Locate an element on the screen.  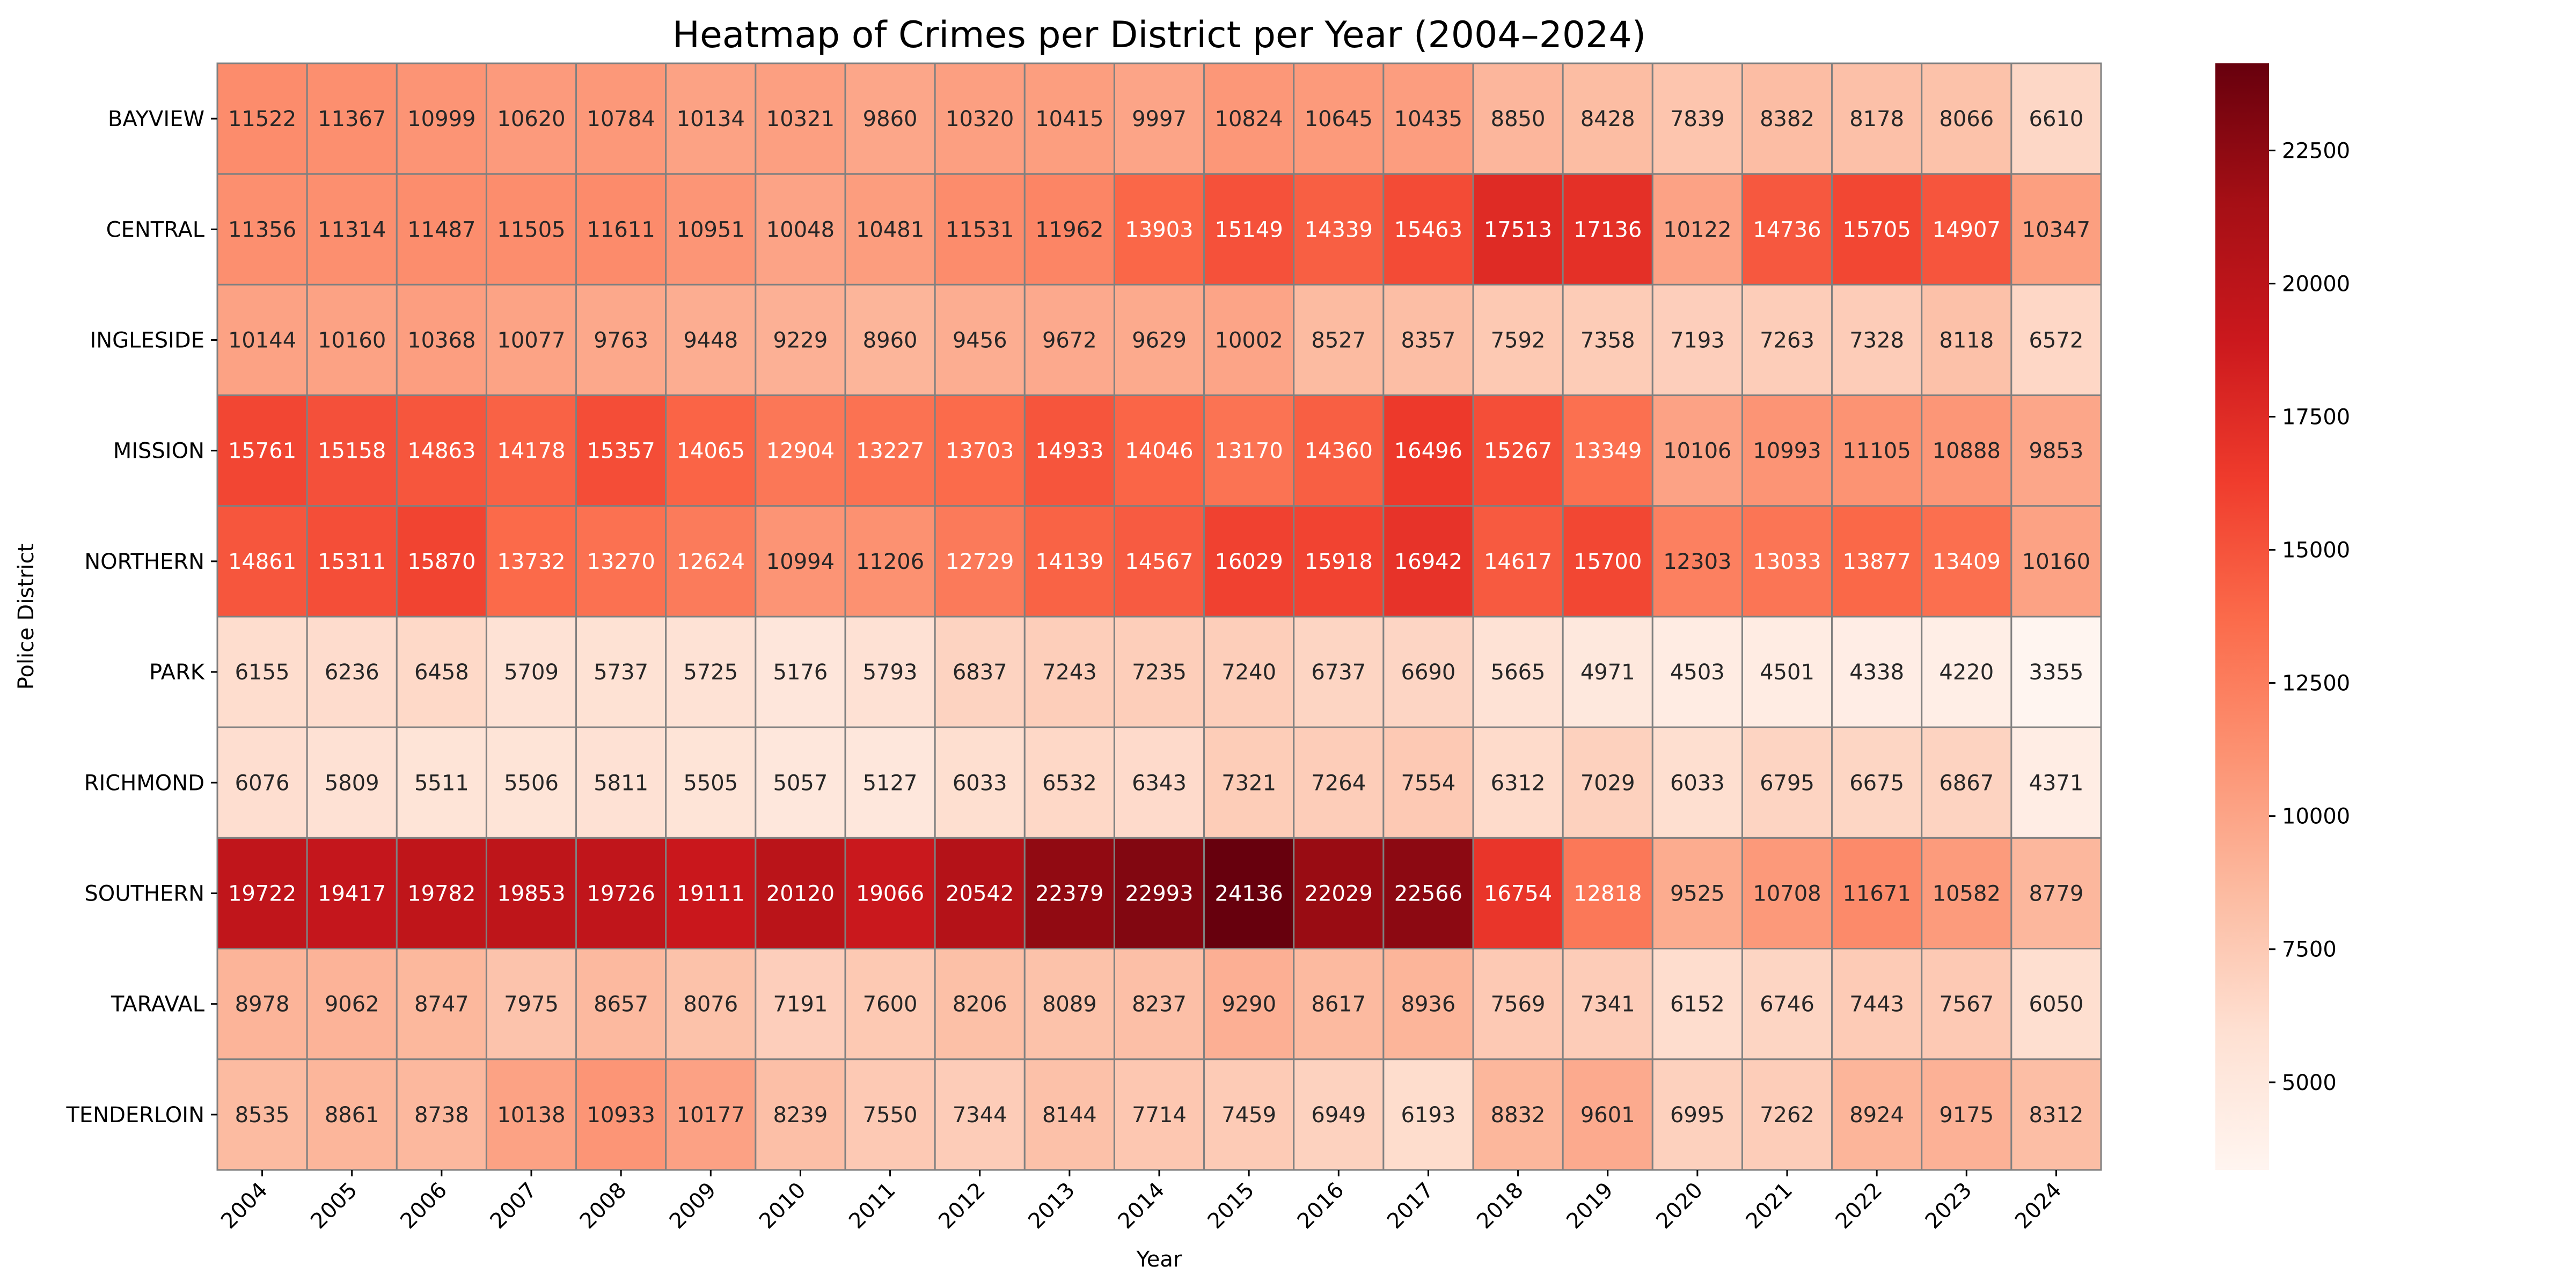
cell-value-label: 10415 is located at coordinates (1069, 119).